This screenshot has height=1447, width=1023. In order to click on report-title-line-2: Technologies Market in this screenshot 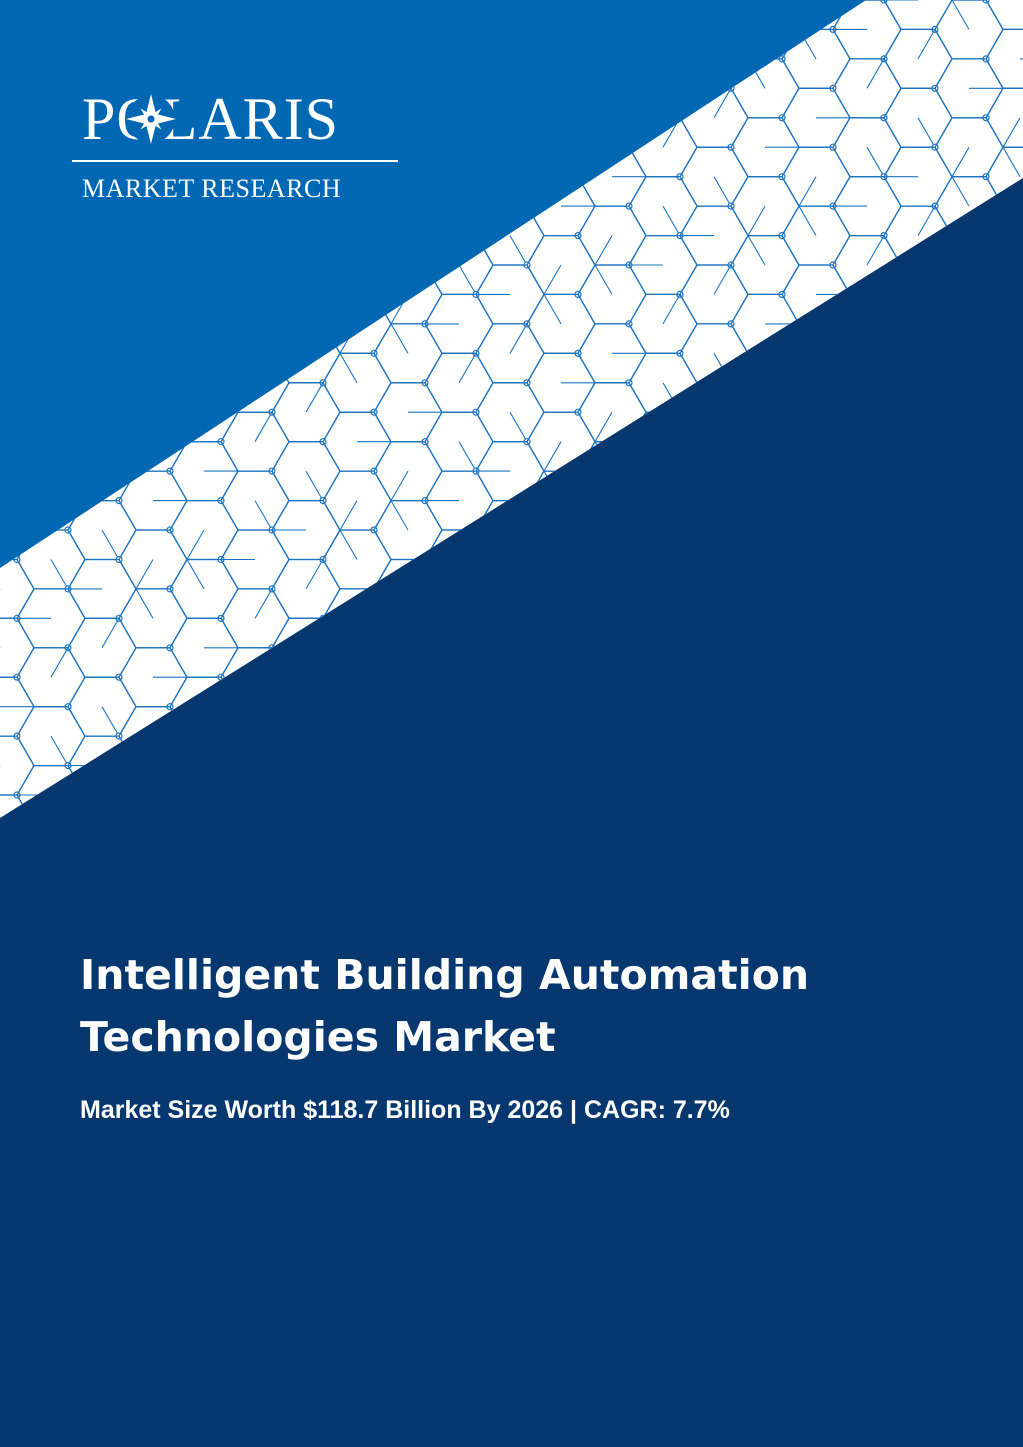, I will do `click(318, 1037)`.